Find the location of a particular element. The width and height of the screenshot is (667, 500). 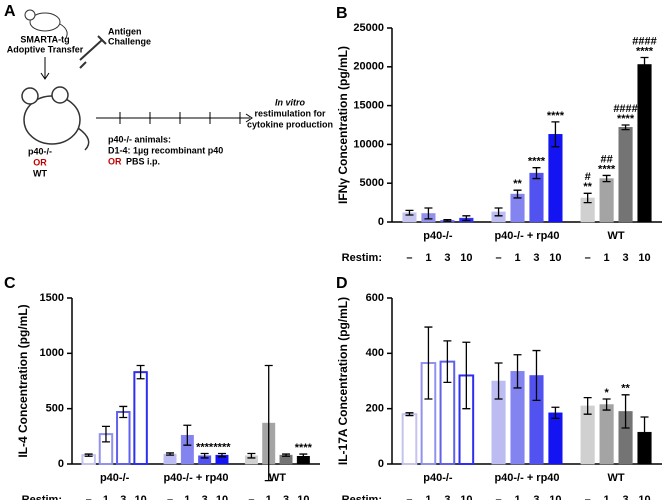

significance: * is located at coordinates (606, 393).